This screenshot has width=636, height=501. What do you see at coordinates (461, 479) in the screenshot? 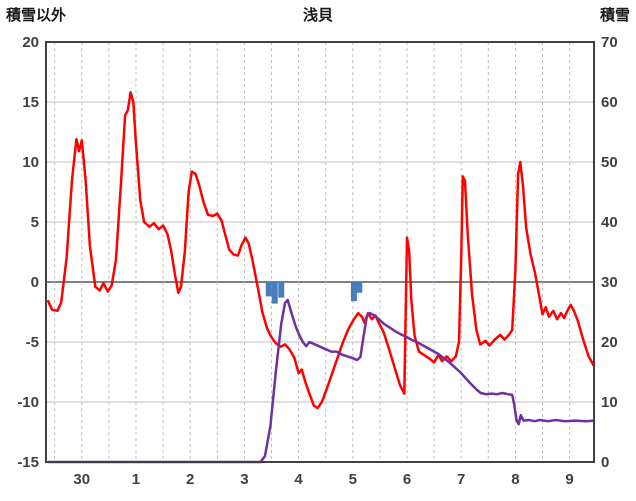
I see `x-axis-tick: 7` at bounding box center [461, 479].